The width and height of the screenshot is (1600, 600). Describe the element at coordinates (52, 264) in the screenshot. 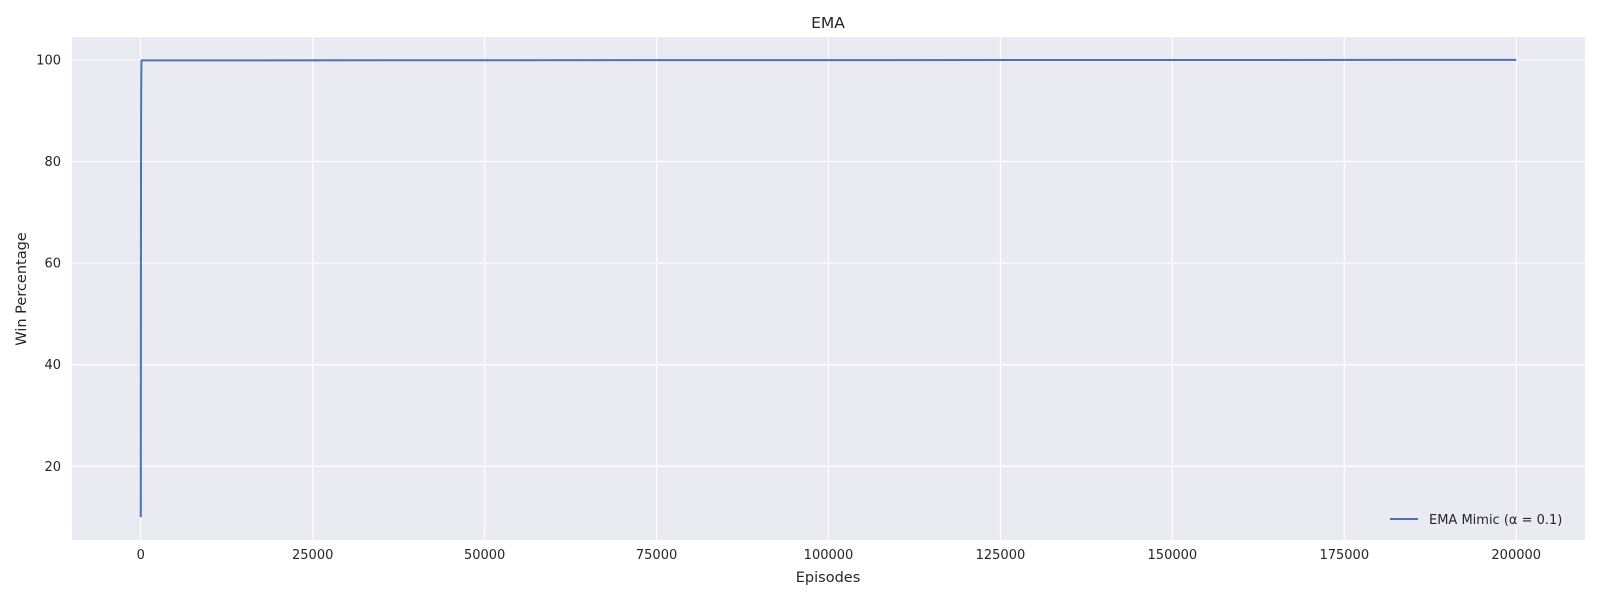

I see `y-tick-label: 60` at that location.